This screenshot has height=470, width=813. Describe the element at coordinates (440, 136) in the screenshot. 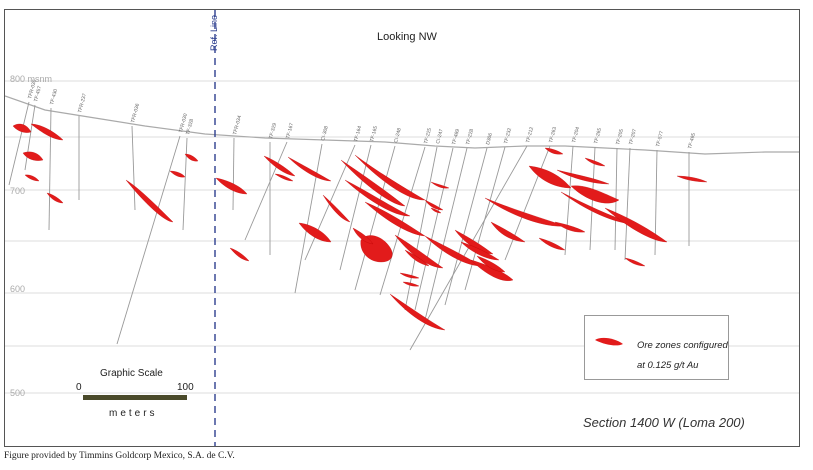

I see `drill-hole-label: CI-247` at that location.